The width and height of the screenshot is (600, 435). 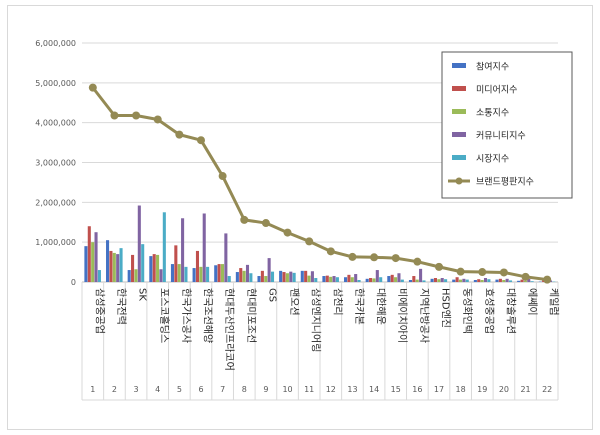 What do you see at coordinates (461, 389) in the screenshot?
I see `category-number: 18` at bounding box center [461, 389].